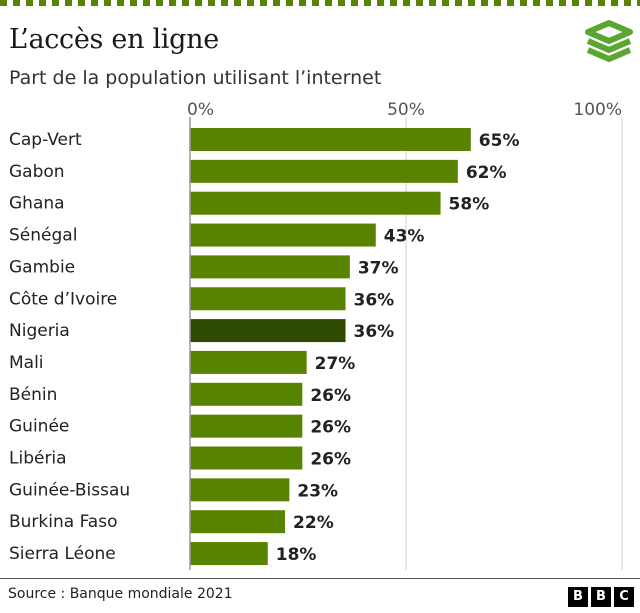 Image resolution: width=640 pixels, height=613 pixels. What do you see at coordinates (43, 236) in the screenshot?
I see `category-label: Sénégal` at bounding box center [43, 236].